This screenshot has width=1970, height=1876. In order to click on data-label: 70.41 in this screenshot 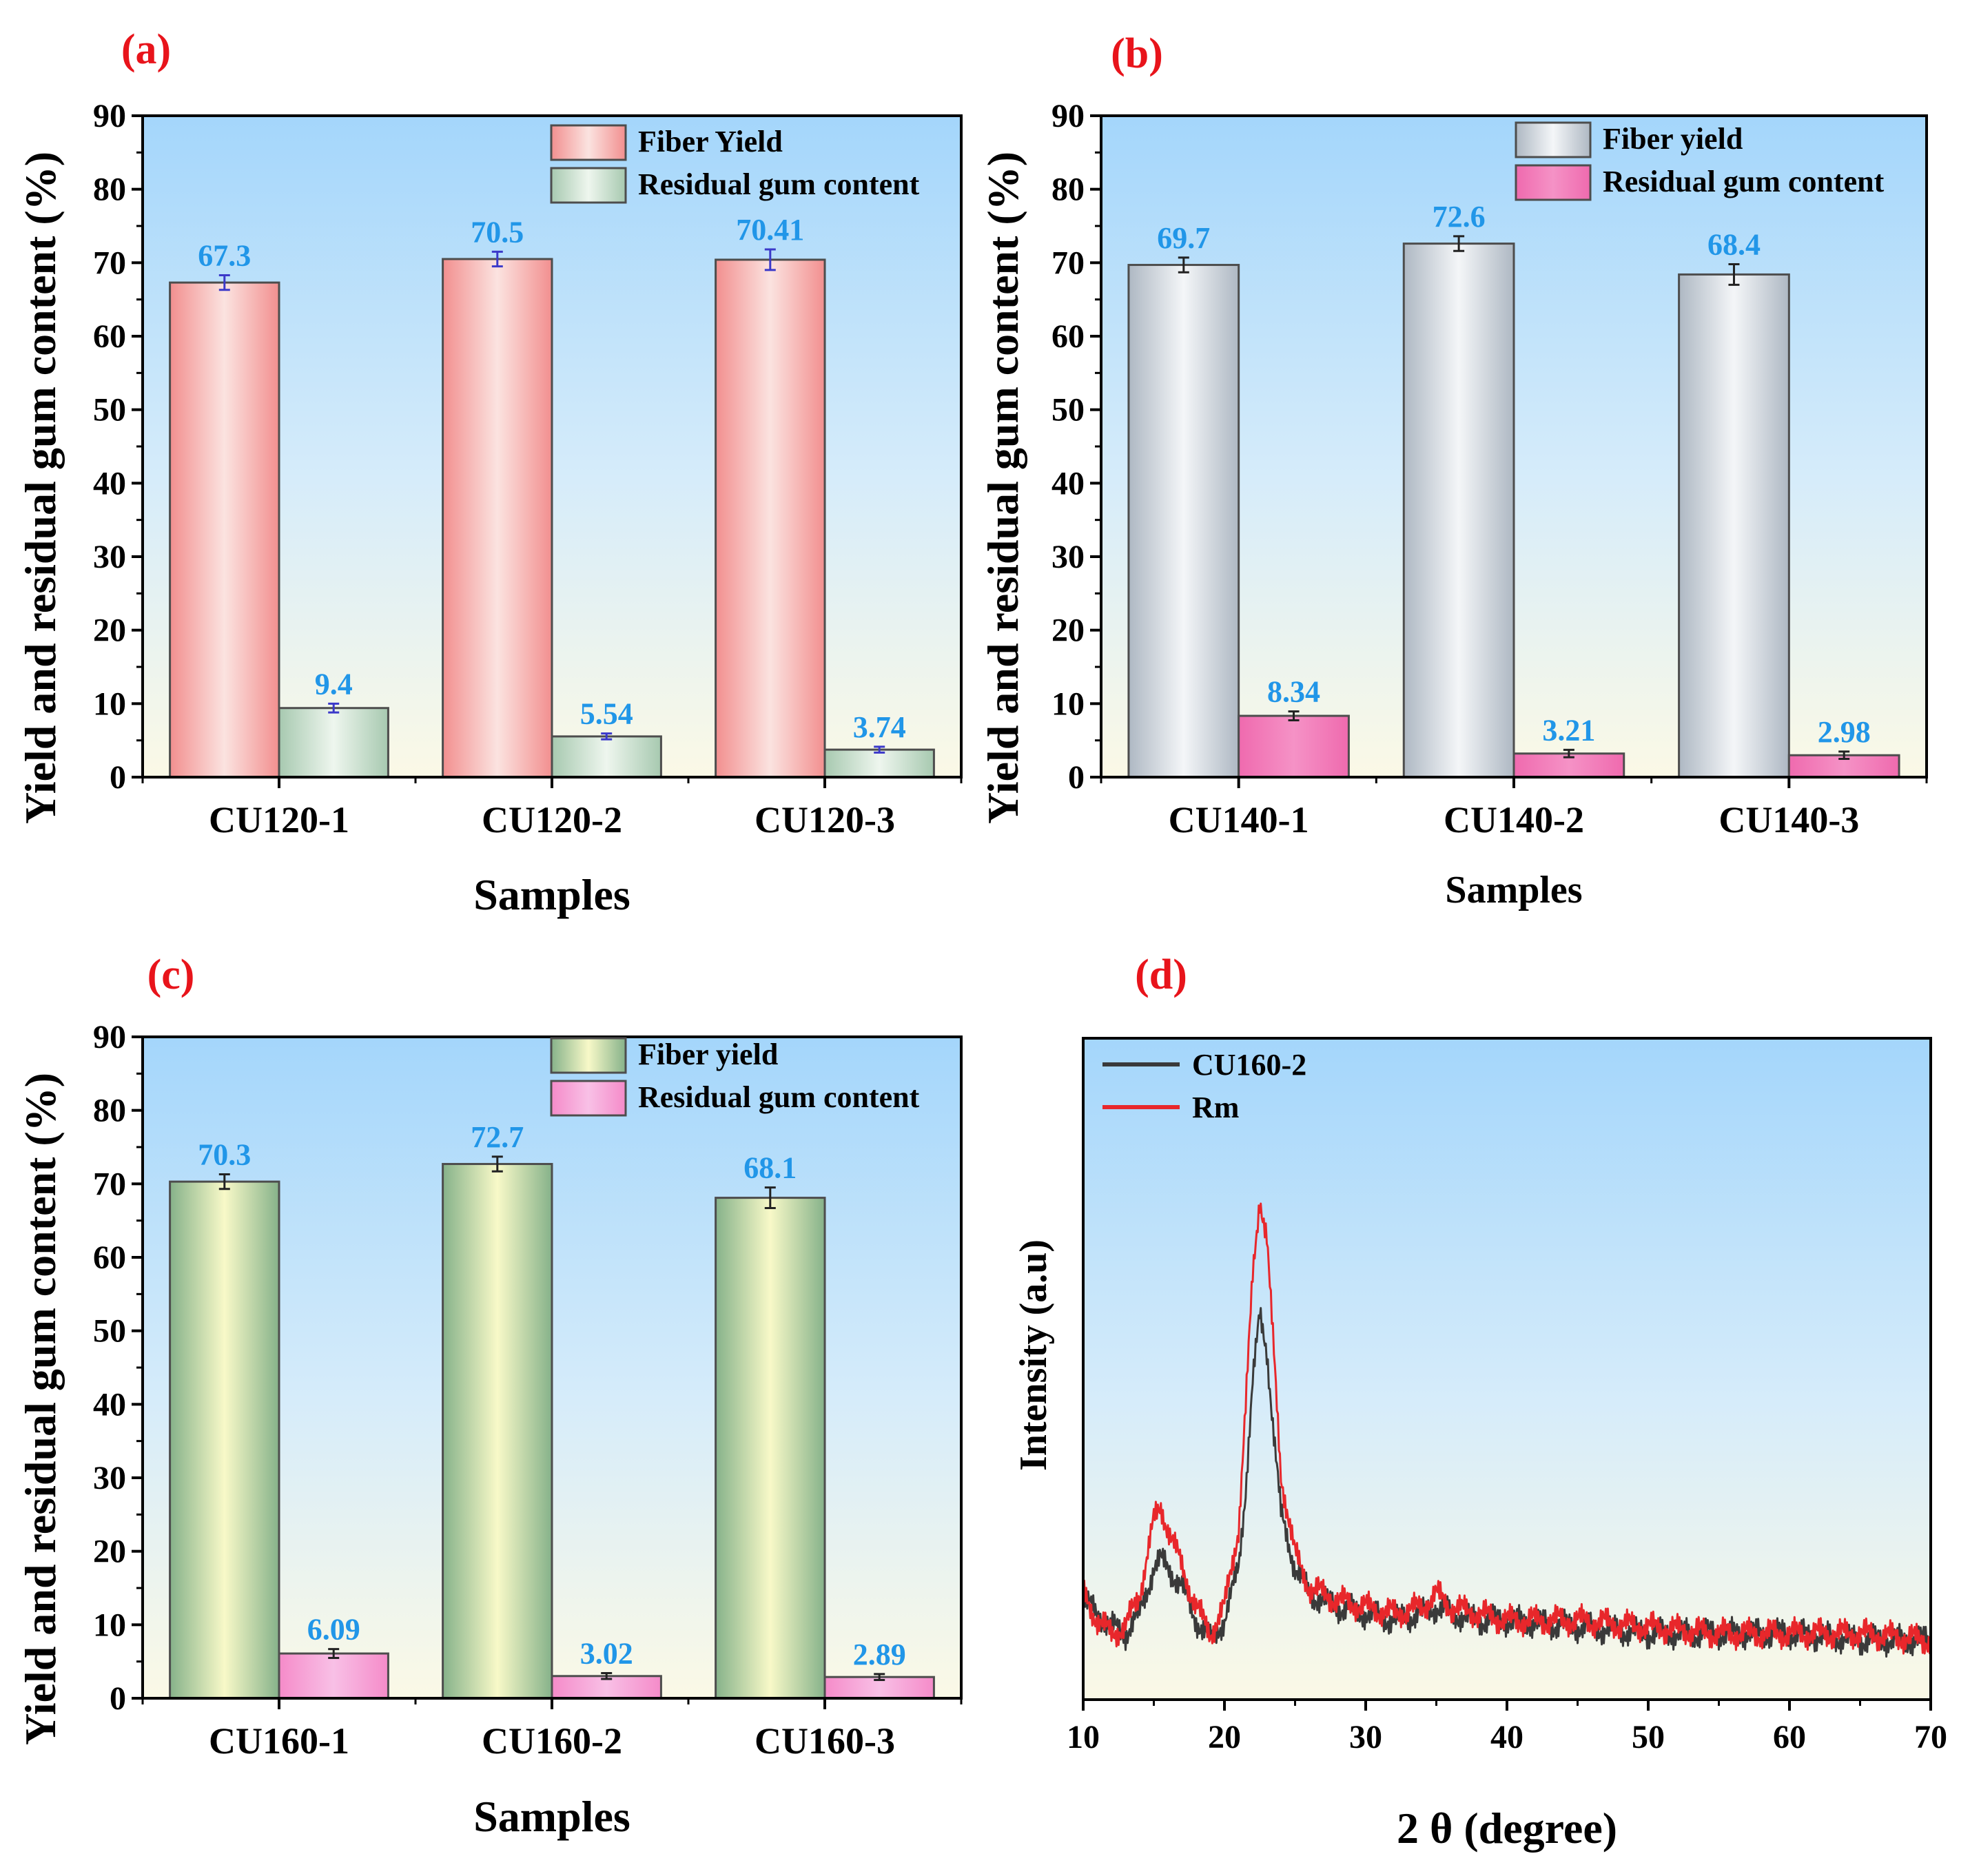, I will do `click(770, 230)`.